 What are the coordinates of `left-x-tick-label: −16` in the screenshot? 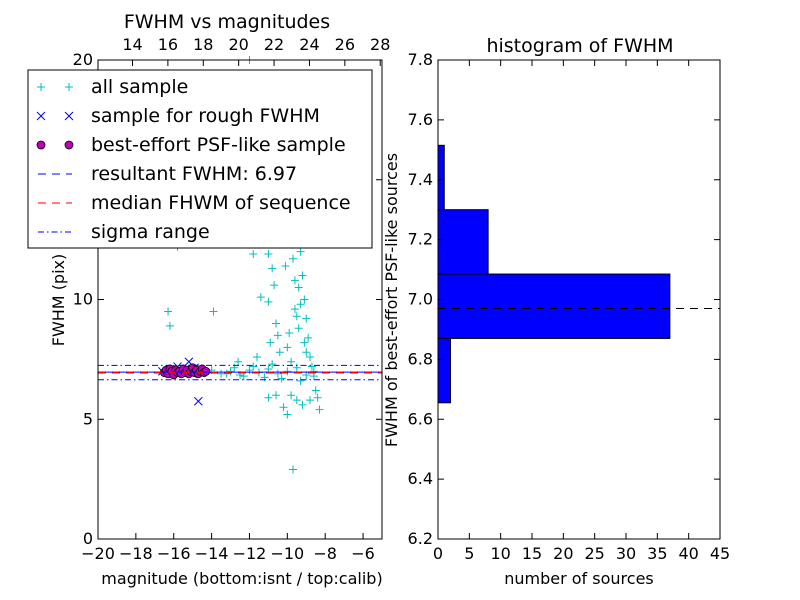 It's located at (174, 553).